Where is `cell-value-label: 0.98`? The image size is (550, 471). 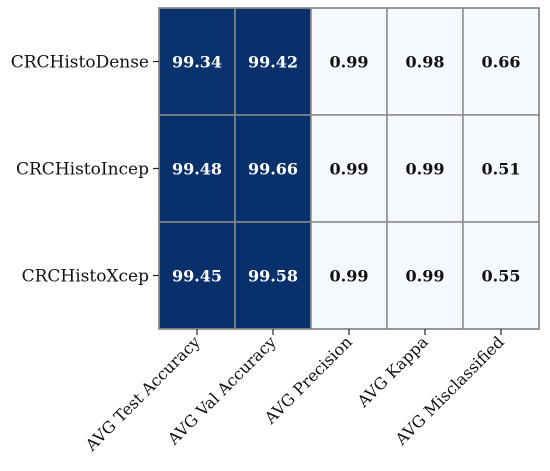
cell-value-label: 0.98 is located at coordinates (425, 62).